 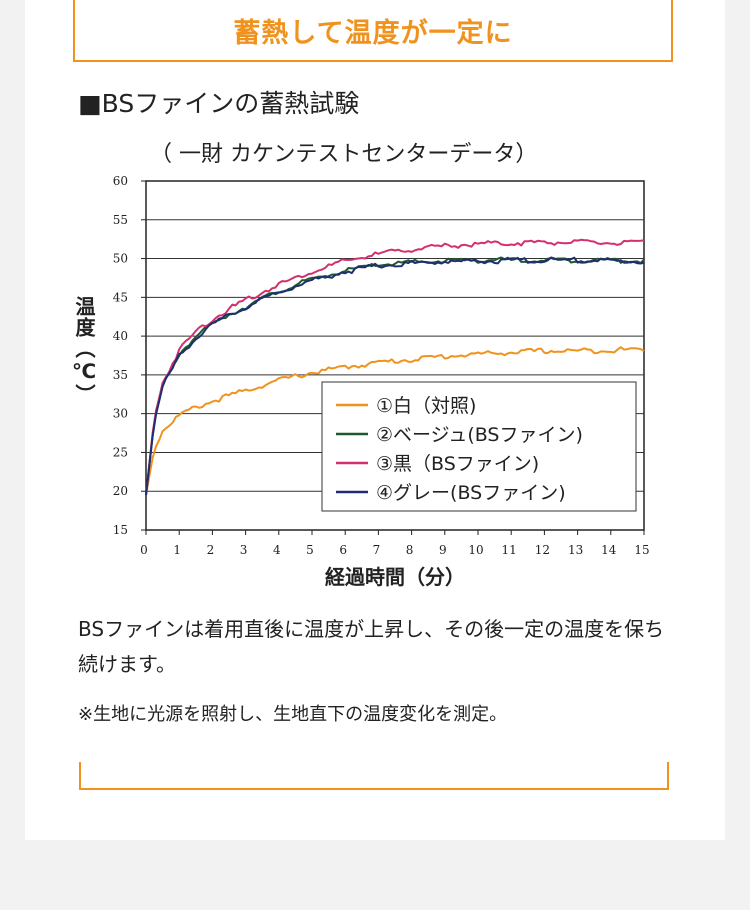 I want to click on x-tick-label: 12, so click(x=542, y=550).